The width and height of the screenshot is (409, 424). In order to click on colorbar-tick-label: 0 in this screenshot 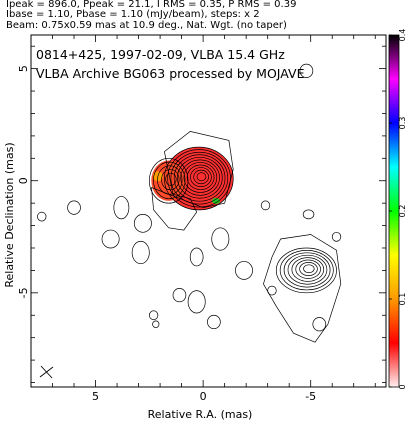, I will do `click(402, 386)`.